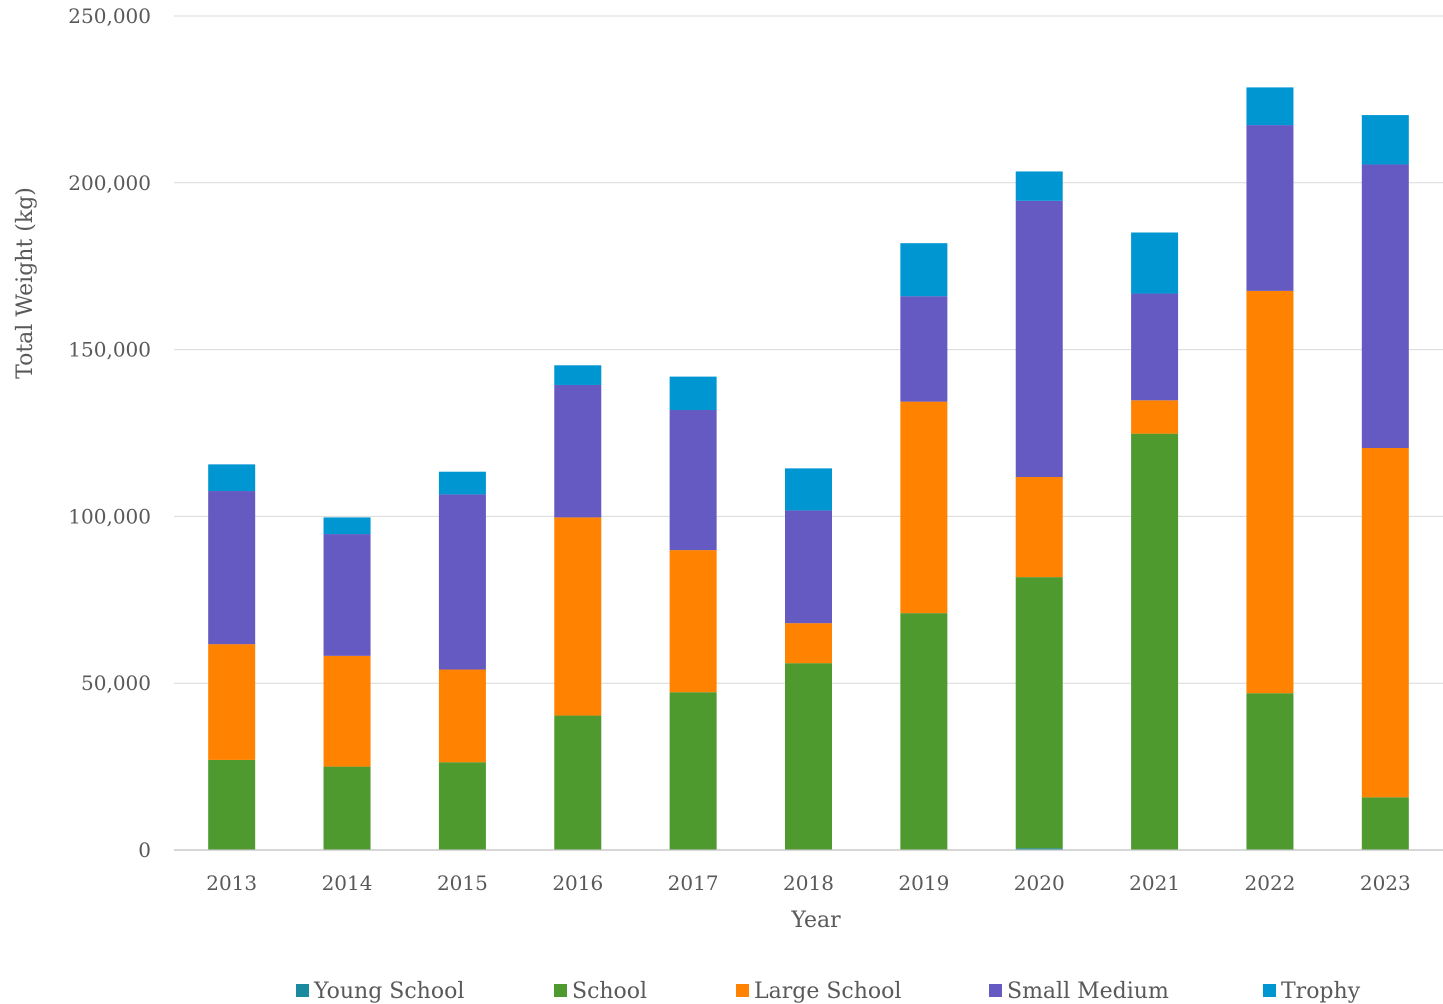  What do you see at coordinates (577, 883) in the screenshot?
I see `x-tick-label: 2016` at bounding box center [577, 883].